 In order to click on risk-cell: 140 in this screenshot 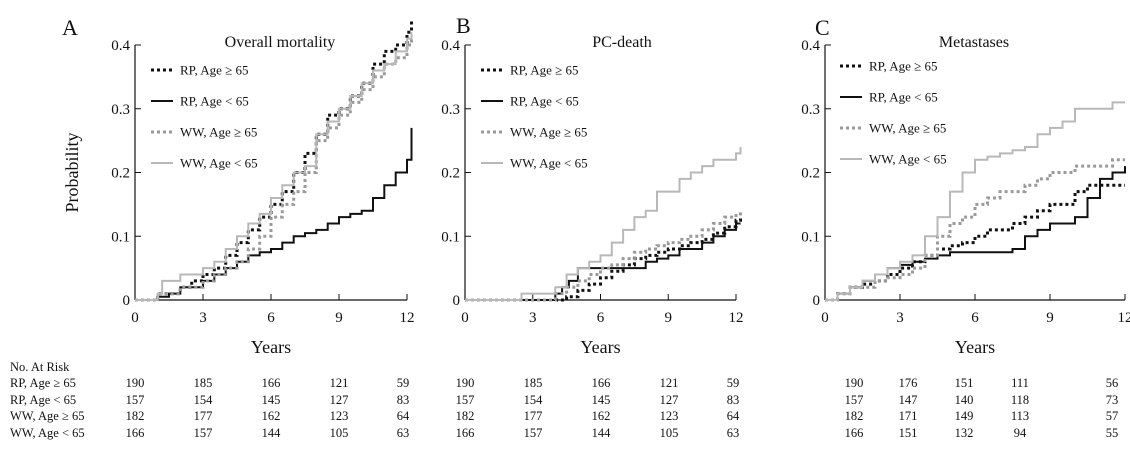, I will do `click(964, 400)`.